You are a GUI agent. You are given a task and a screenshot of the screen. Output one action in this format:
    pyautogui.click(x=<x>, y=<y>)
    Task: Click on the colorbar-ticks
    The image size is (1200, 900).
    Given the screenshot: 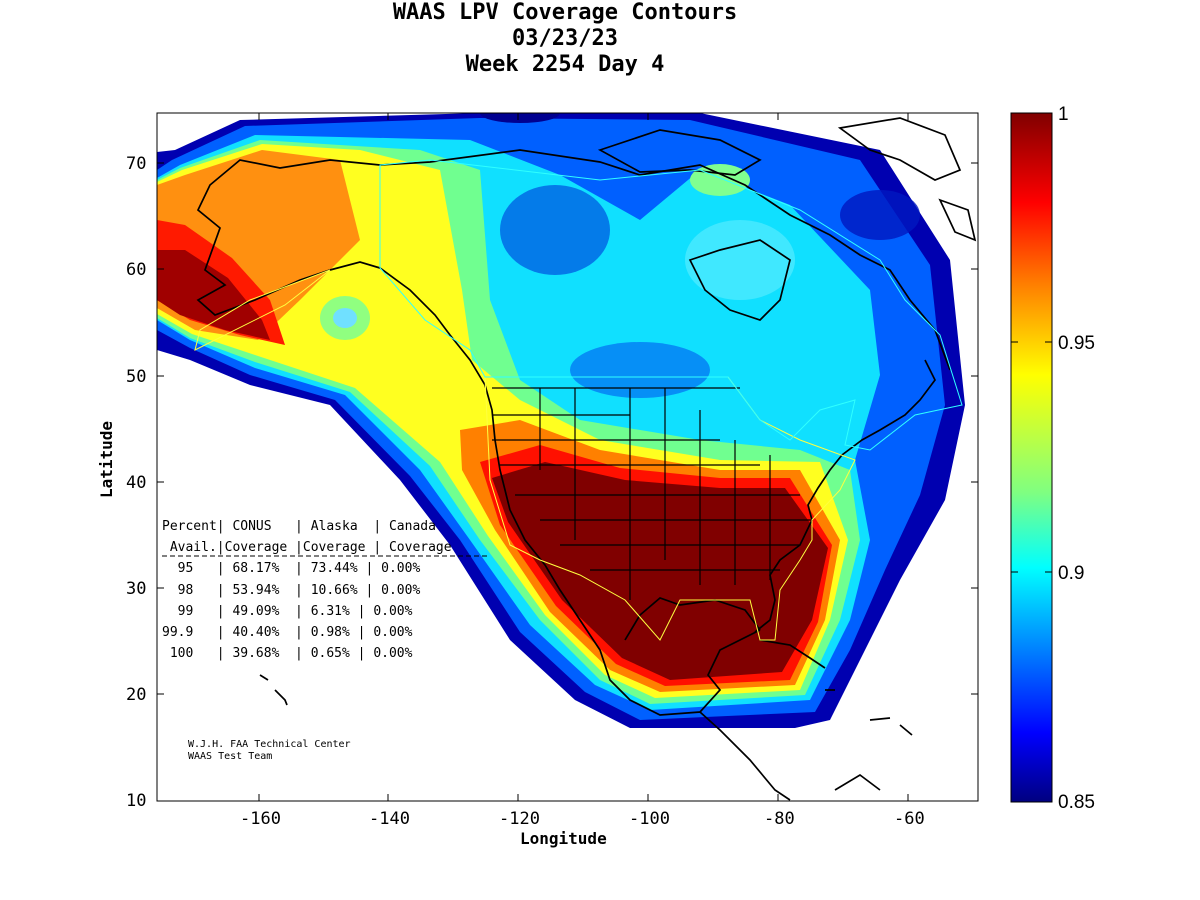 What is the action you would take?
    pyautogui.click(x=1031, y=457)
    